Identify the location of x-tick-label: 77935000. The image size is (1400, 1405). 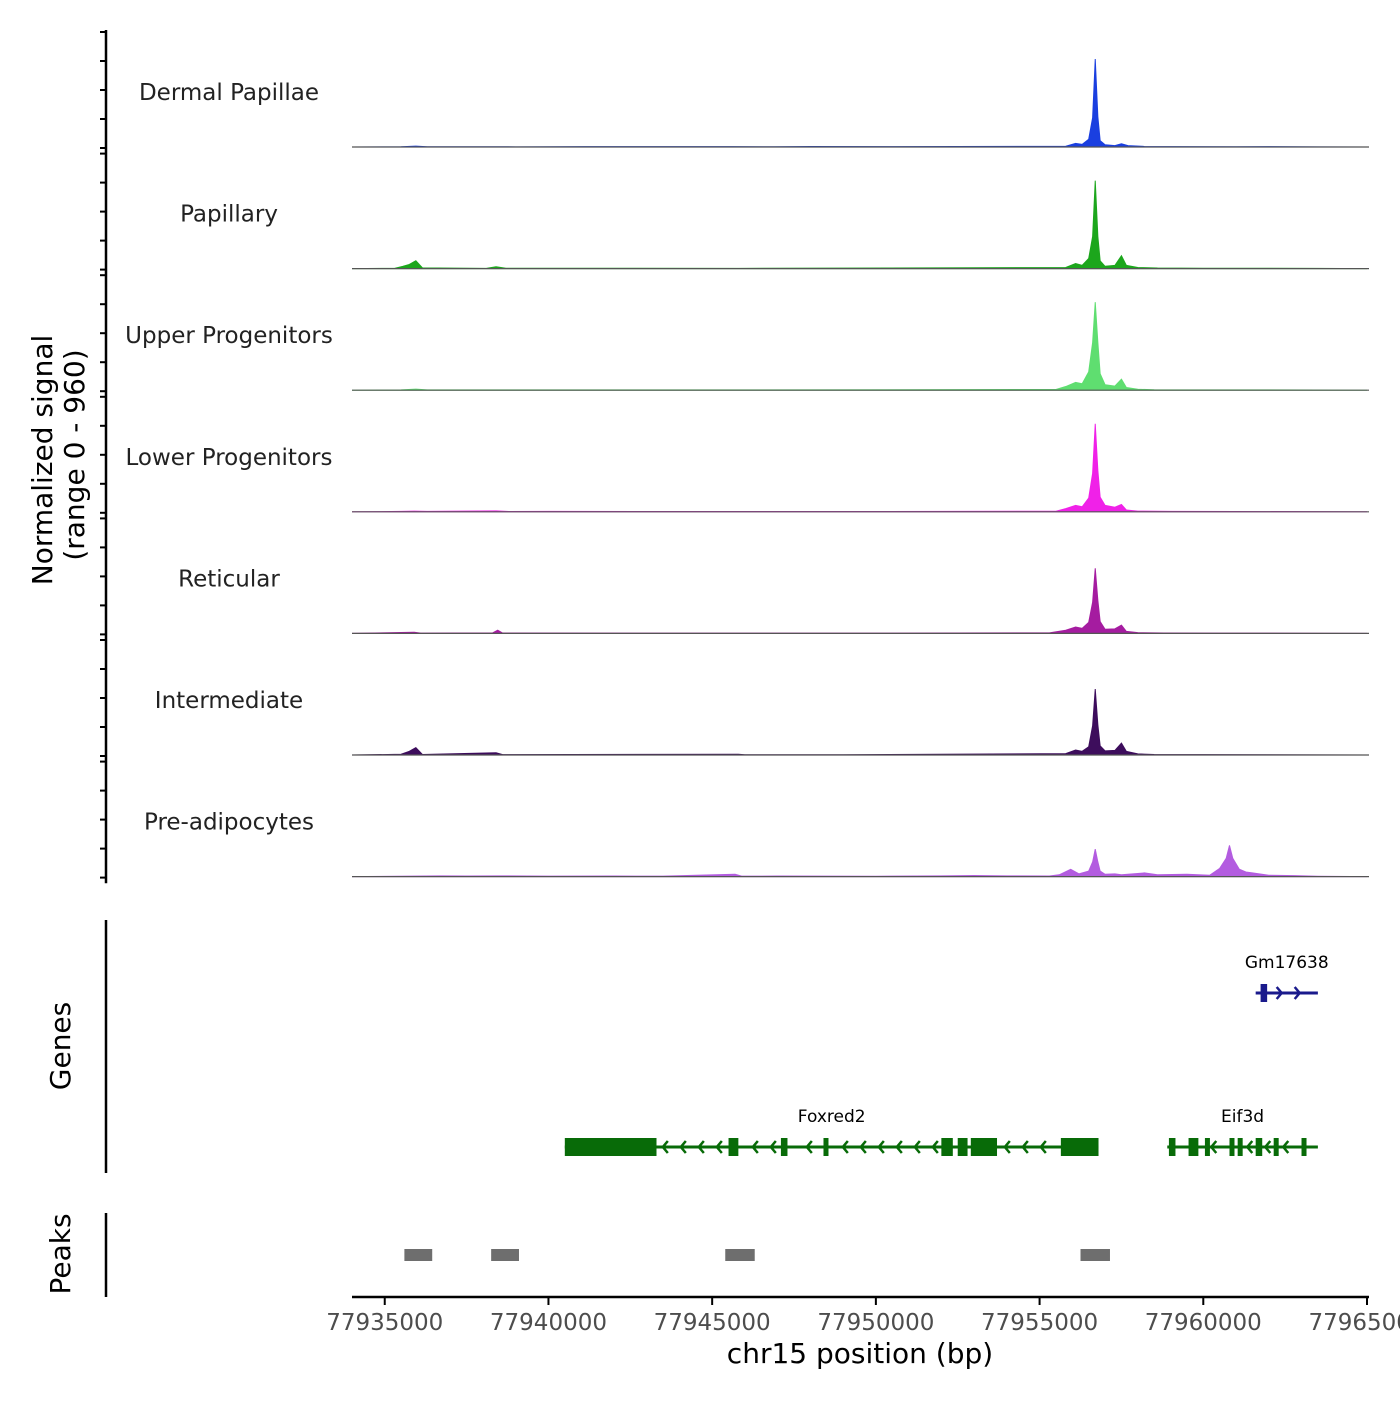
(384, 1323).